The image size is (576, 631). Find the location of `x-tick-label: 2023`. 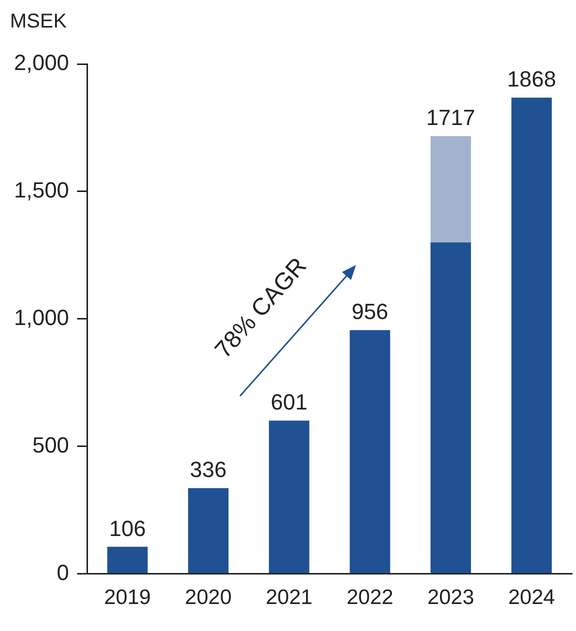

x-tick-label: 2023 is located at coordinates (450, 598).